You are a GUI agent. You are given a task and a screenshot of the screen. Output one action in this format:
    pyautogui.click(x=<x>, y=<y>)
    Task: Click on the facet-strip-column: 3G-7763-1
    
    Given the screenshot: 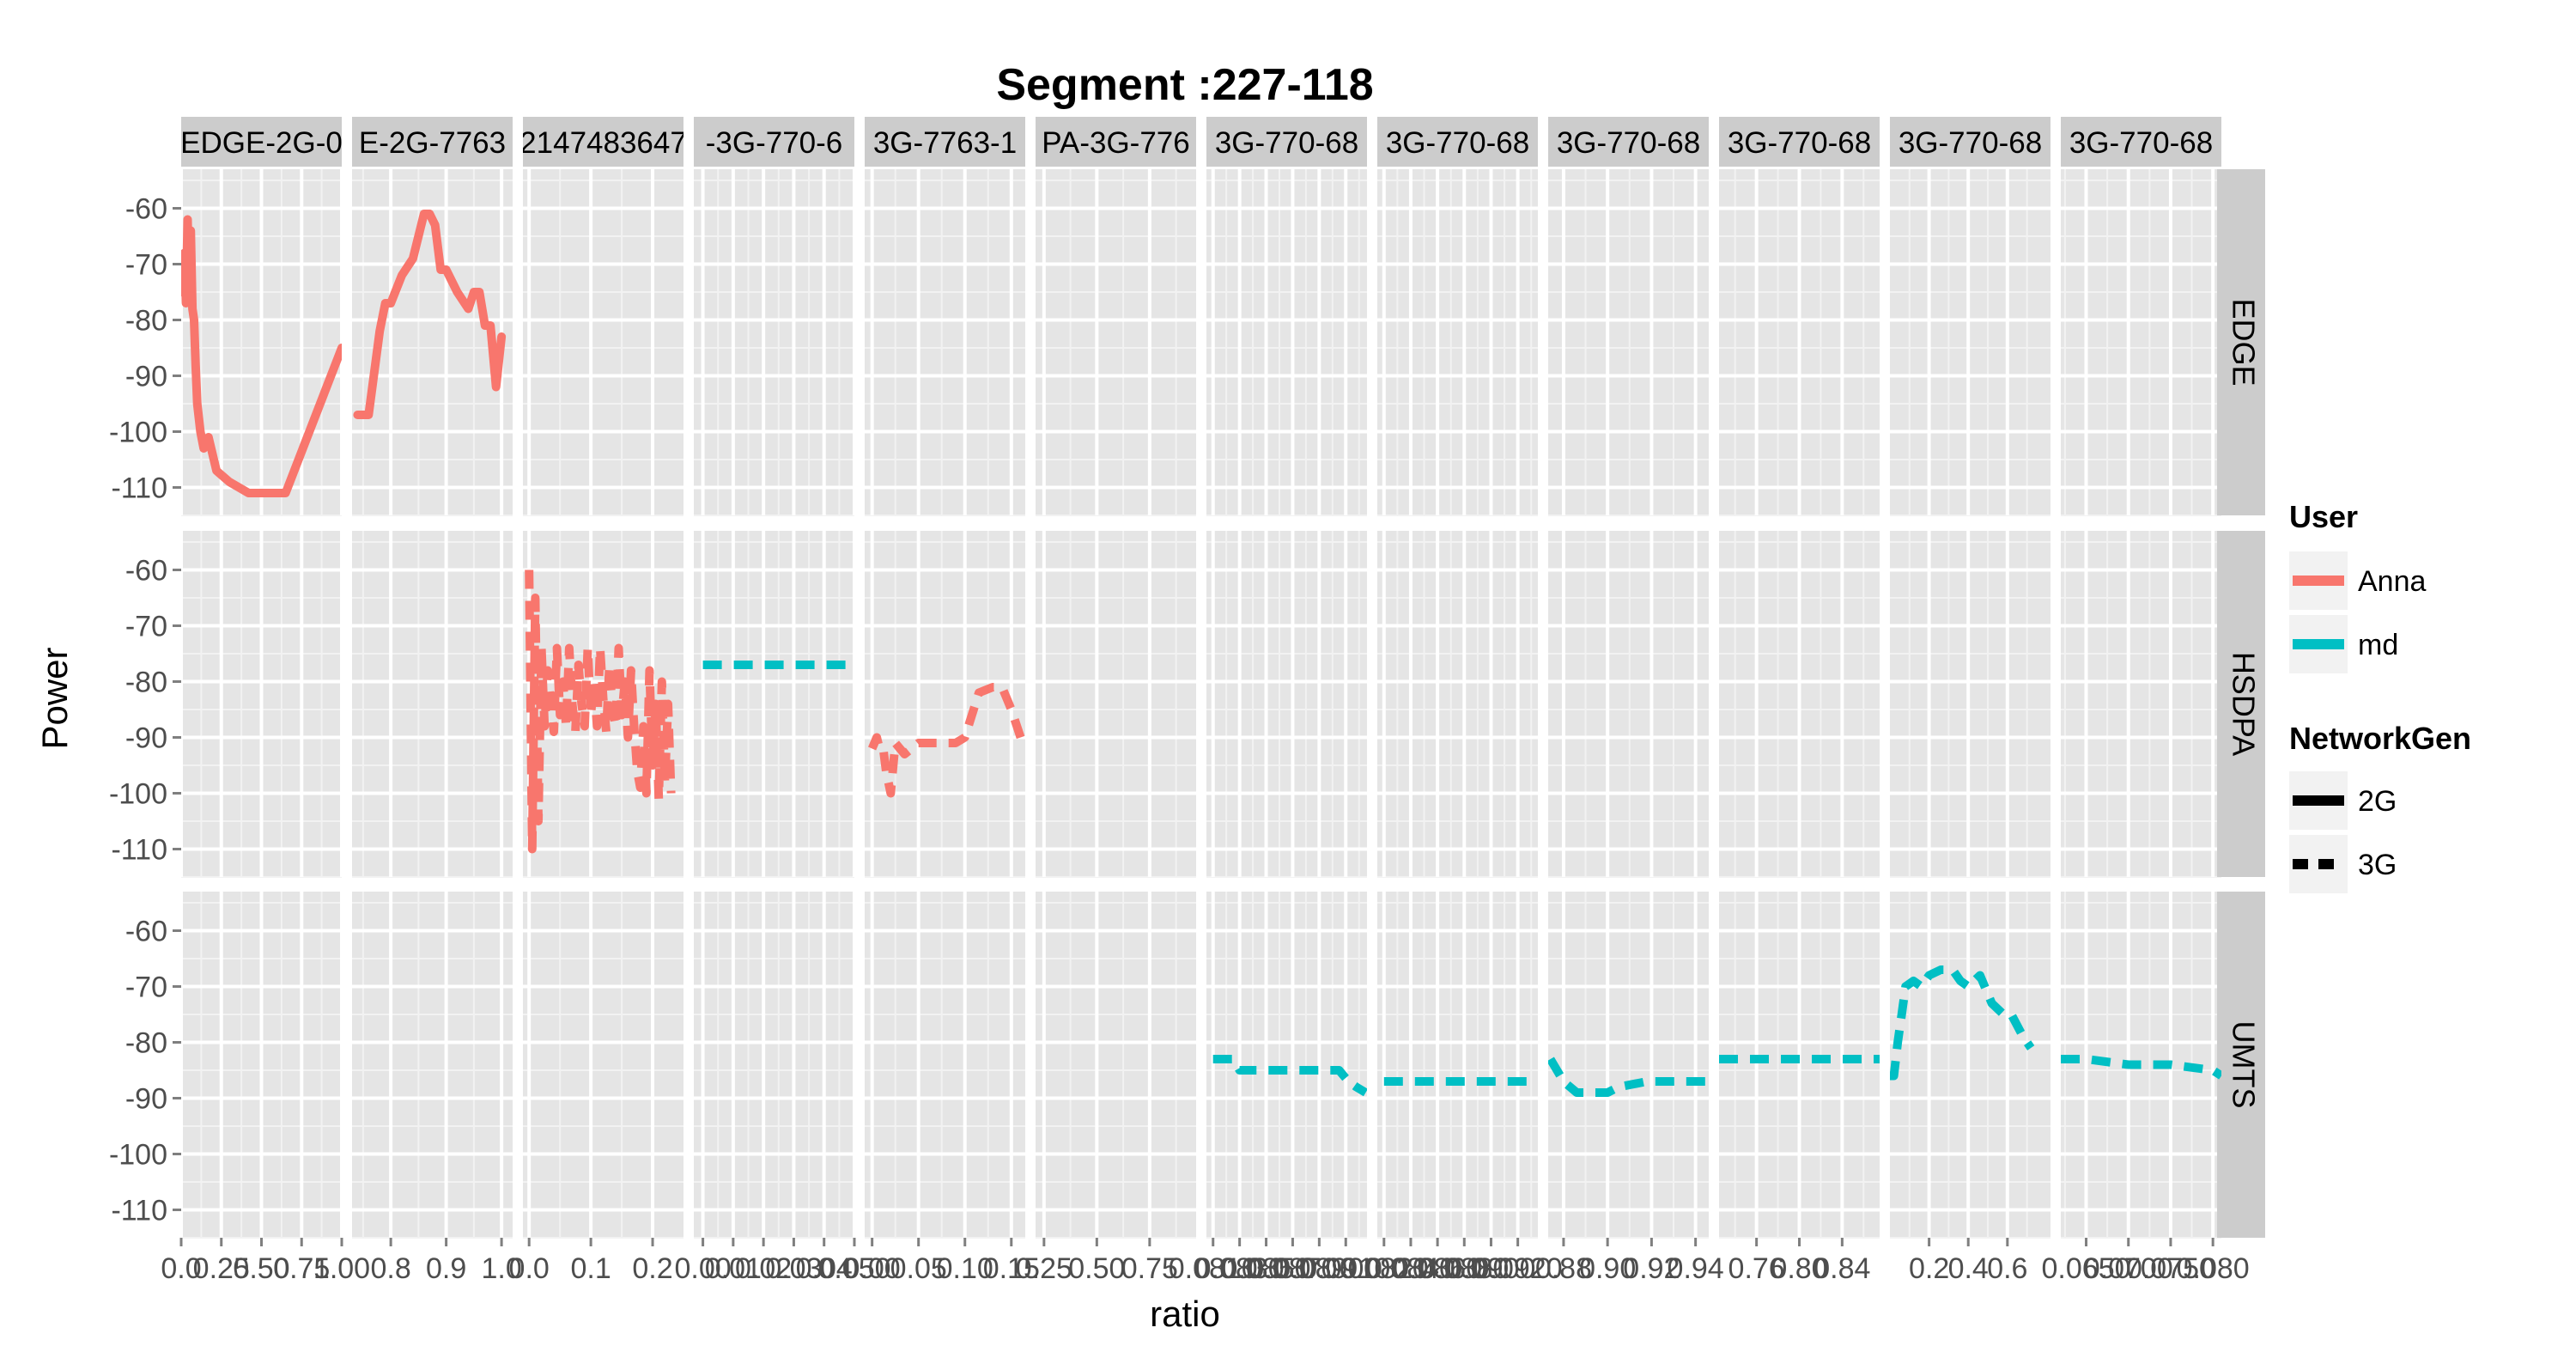 What is the action you would take?
    pyautogui.click(x=945, y=142)
    